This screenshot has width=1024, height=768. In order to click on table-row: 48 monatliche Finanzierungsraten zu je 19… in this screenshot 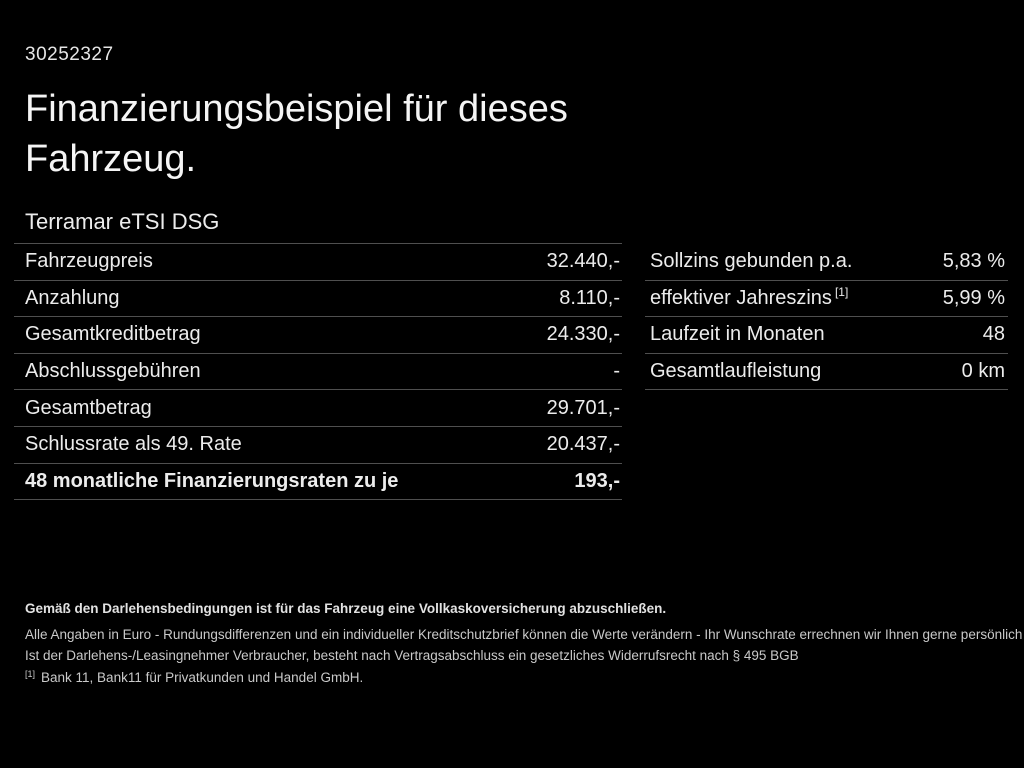, I will do `click(318, 482)`.